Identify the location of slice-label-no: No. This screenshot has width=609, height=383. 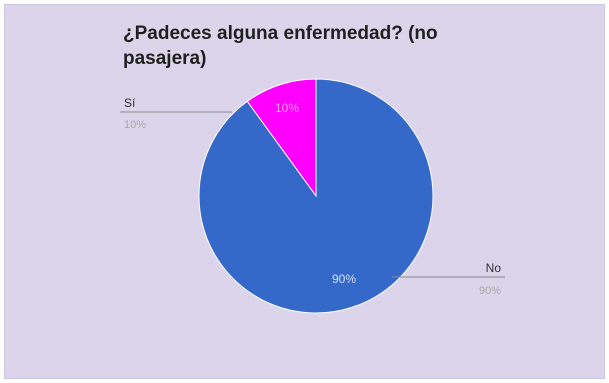
(494, 268).